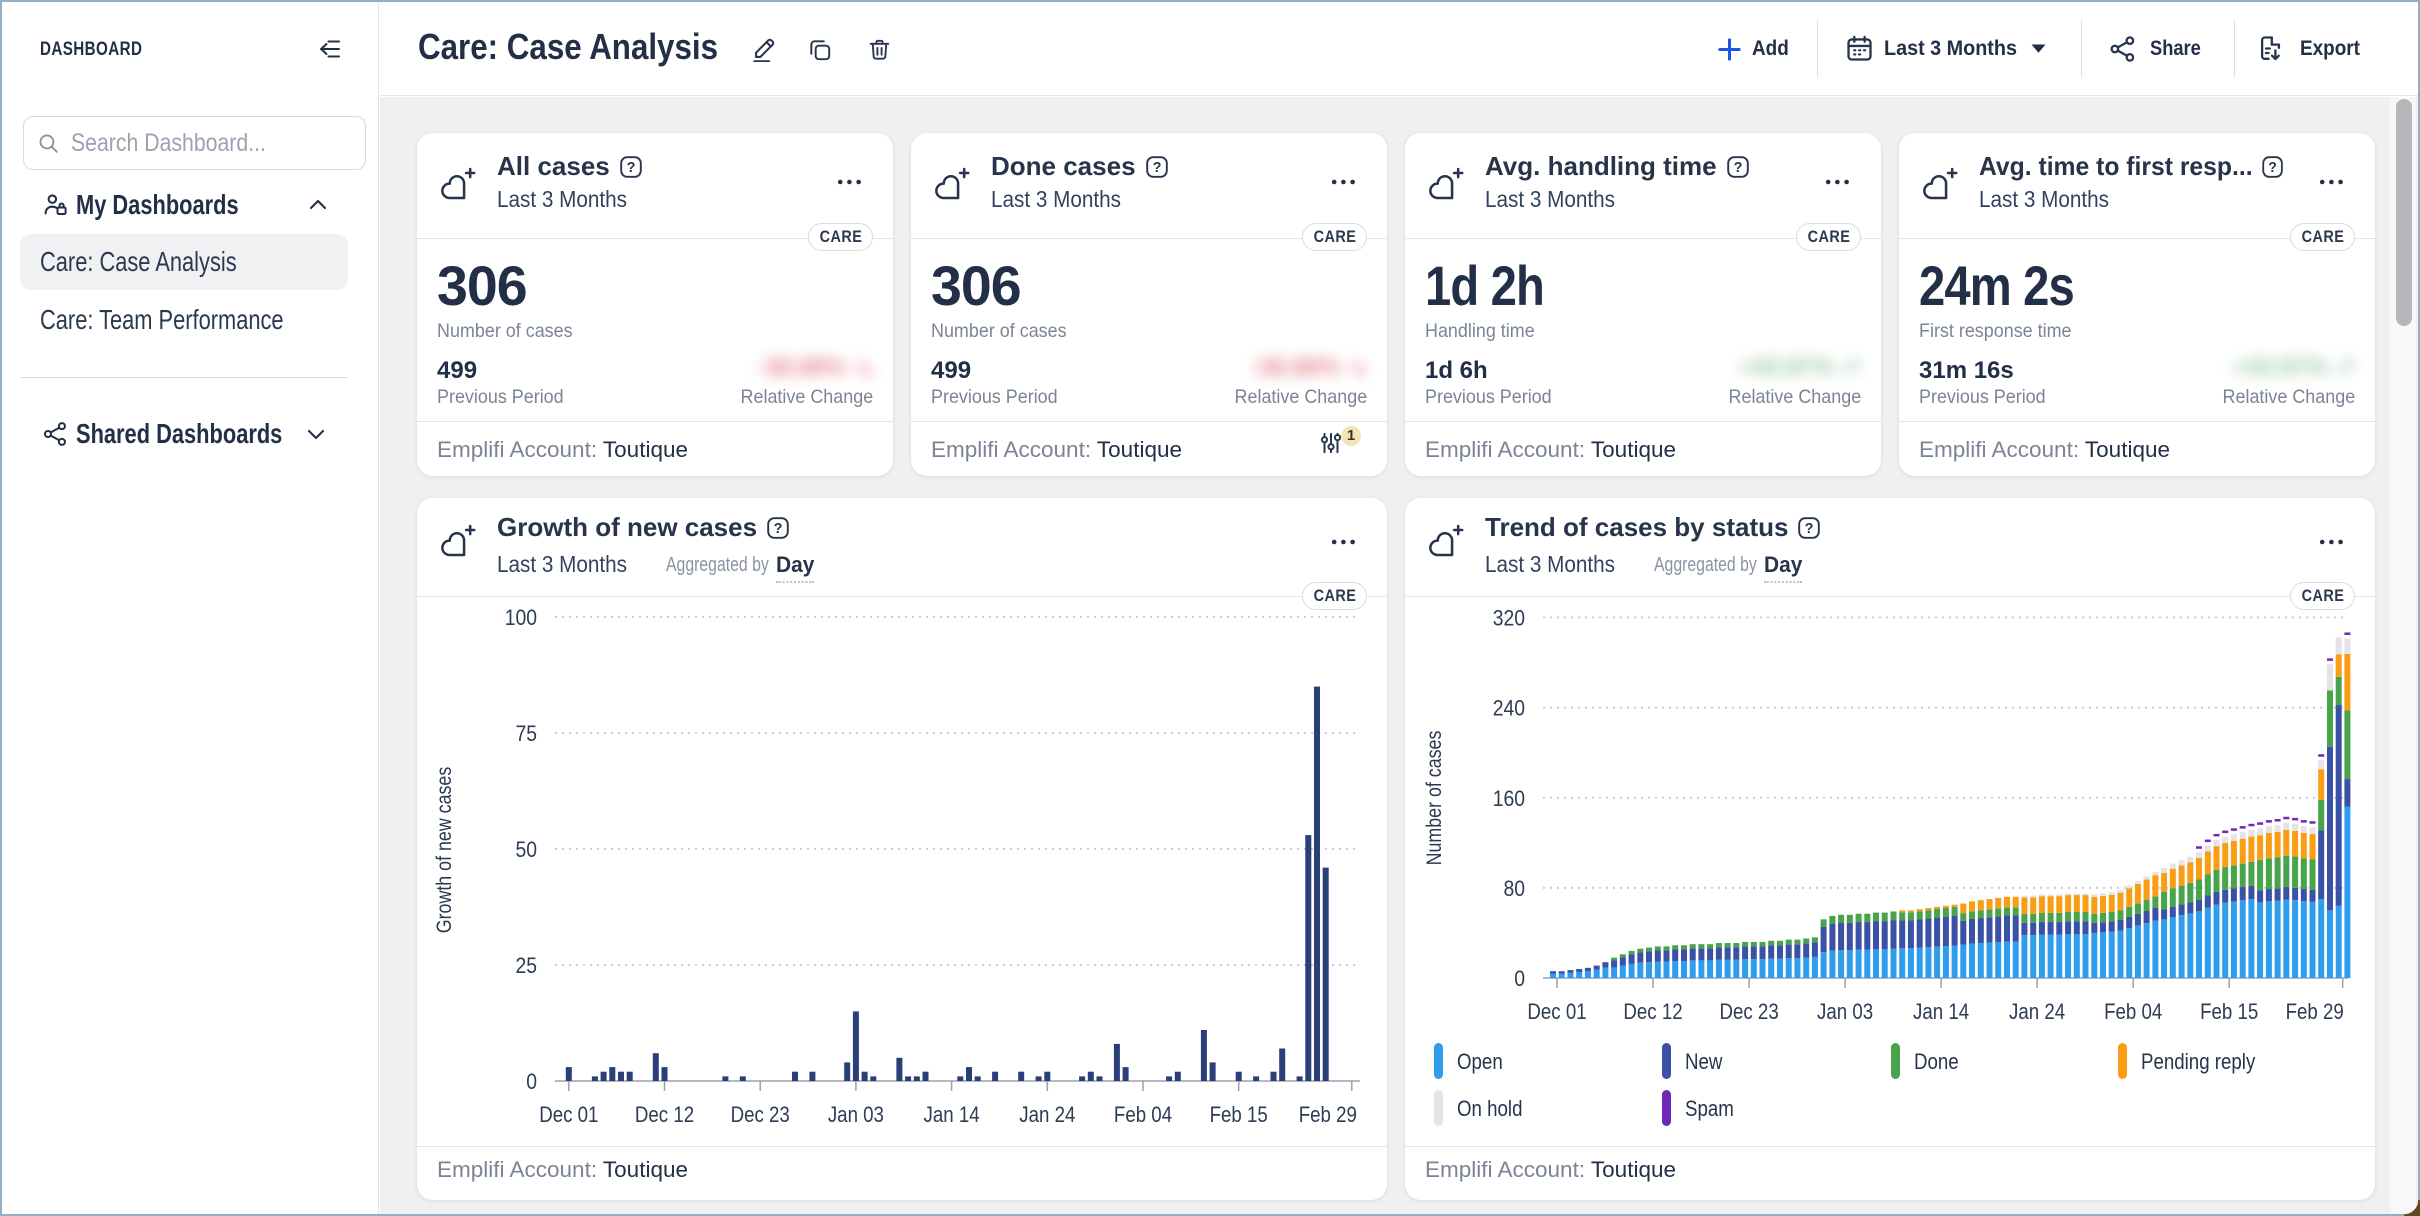  Describe the element at coordinates (445, 850) in the screenshot. I see `svg-text: Growth of new cases` at that location.